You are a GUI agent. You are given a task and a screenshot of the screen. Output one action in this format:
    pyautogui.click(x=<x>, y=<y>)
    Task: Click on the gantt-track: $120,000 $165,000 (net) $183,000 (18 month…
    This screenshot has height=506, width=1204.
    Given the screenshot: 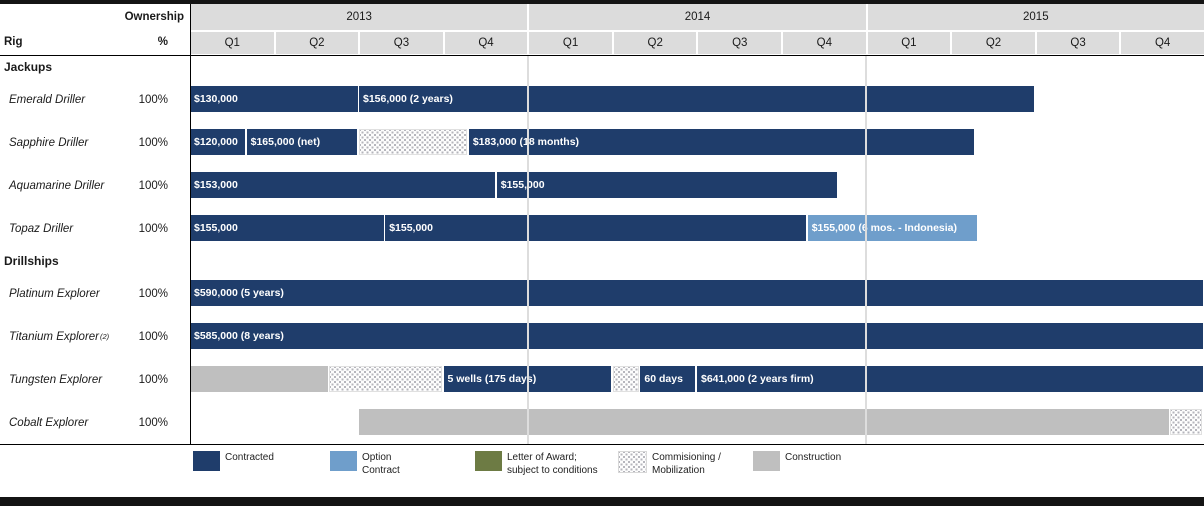 What is the action you would take?
    pyautogui.click(x=697, y=142)
    